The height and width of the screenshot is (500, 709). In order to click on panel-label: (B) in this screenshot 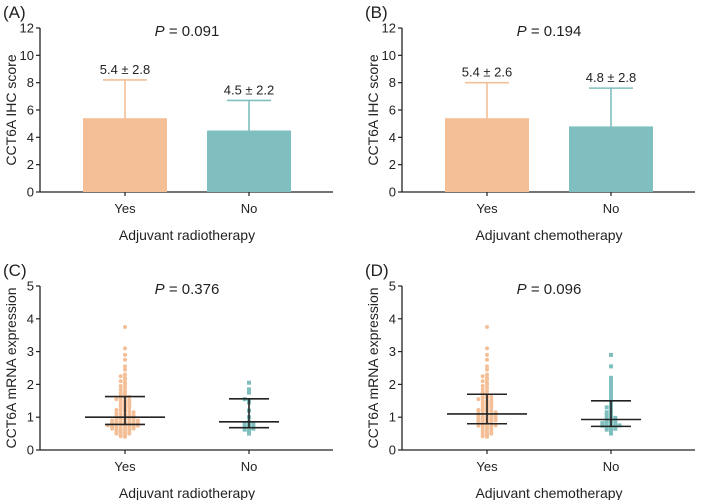, I will do `click(376, 12)`.